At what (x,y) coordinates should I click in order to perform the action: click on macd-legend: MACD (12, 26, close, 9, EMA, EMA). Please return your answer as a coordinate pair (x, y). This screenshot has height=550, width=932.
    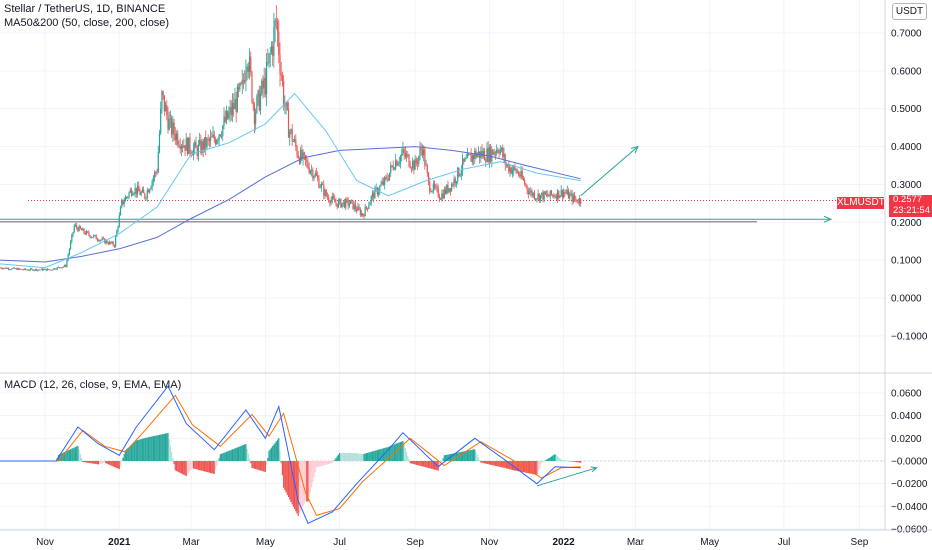
    Looking at the image, I should click on (93, 385).